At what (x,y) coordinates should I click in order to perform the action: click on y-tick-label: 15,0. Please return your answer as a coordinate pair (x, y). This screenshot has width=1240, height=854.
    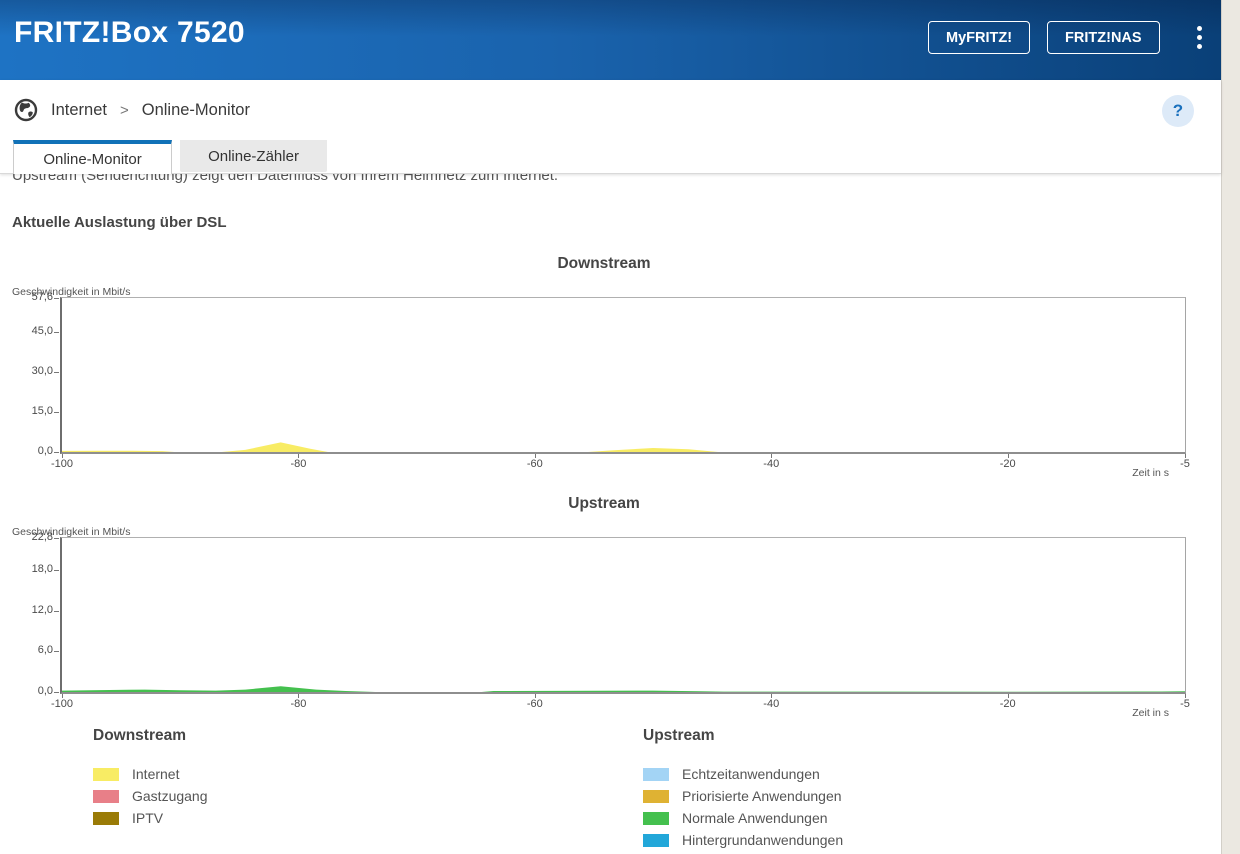
    Looking at the image, I should click on (42, 410).